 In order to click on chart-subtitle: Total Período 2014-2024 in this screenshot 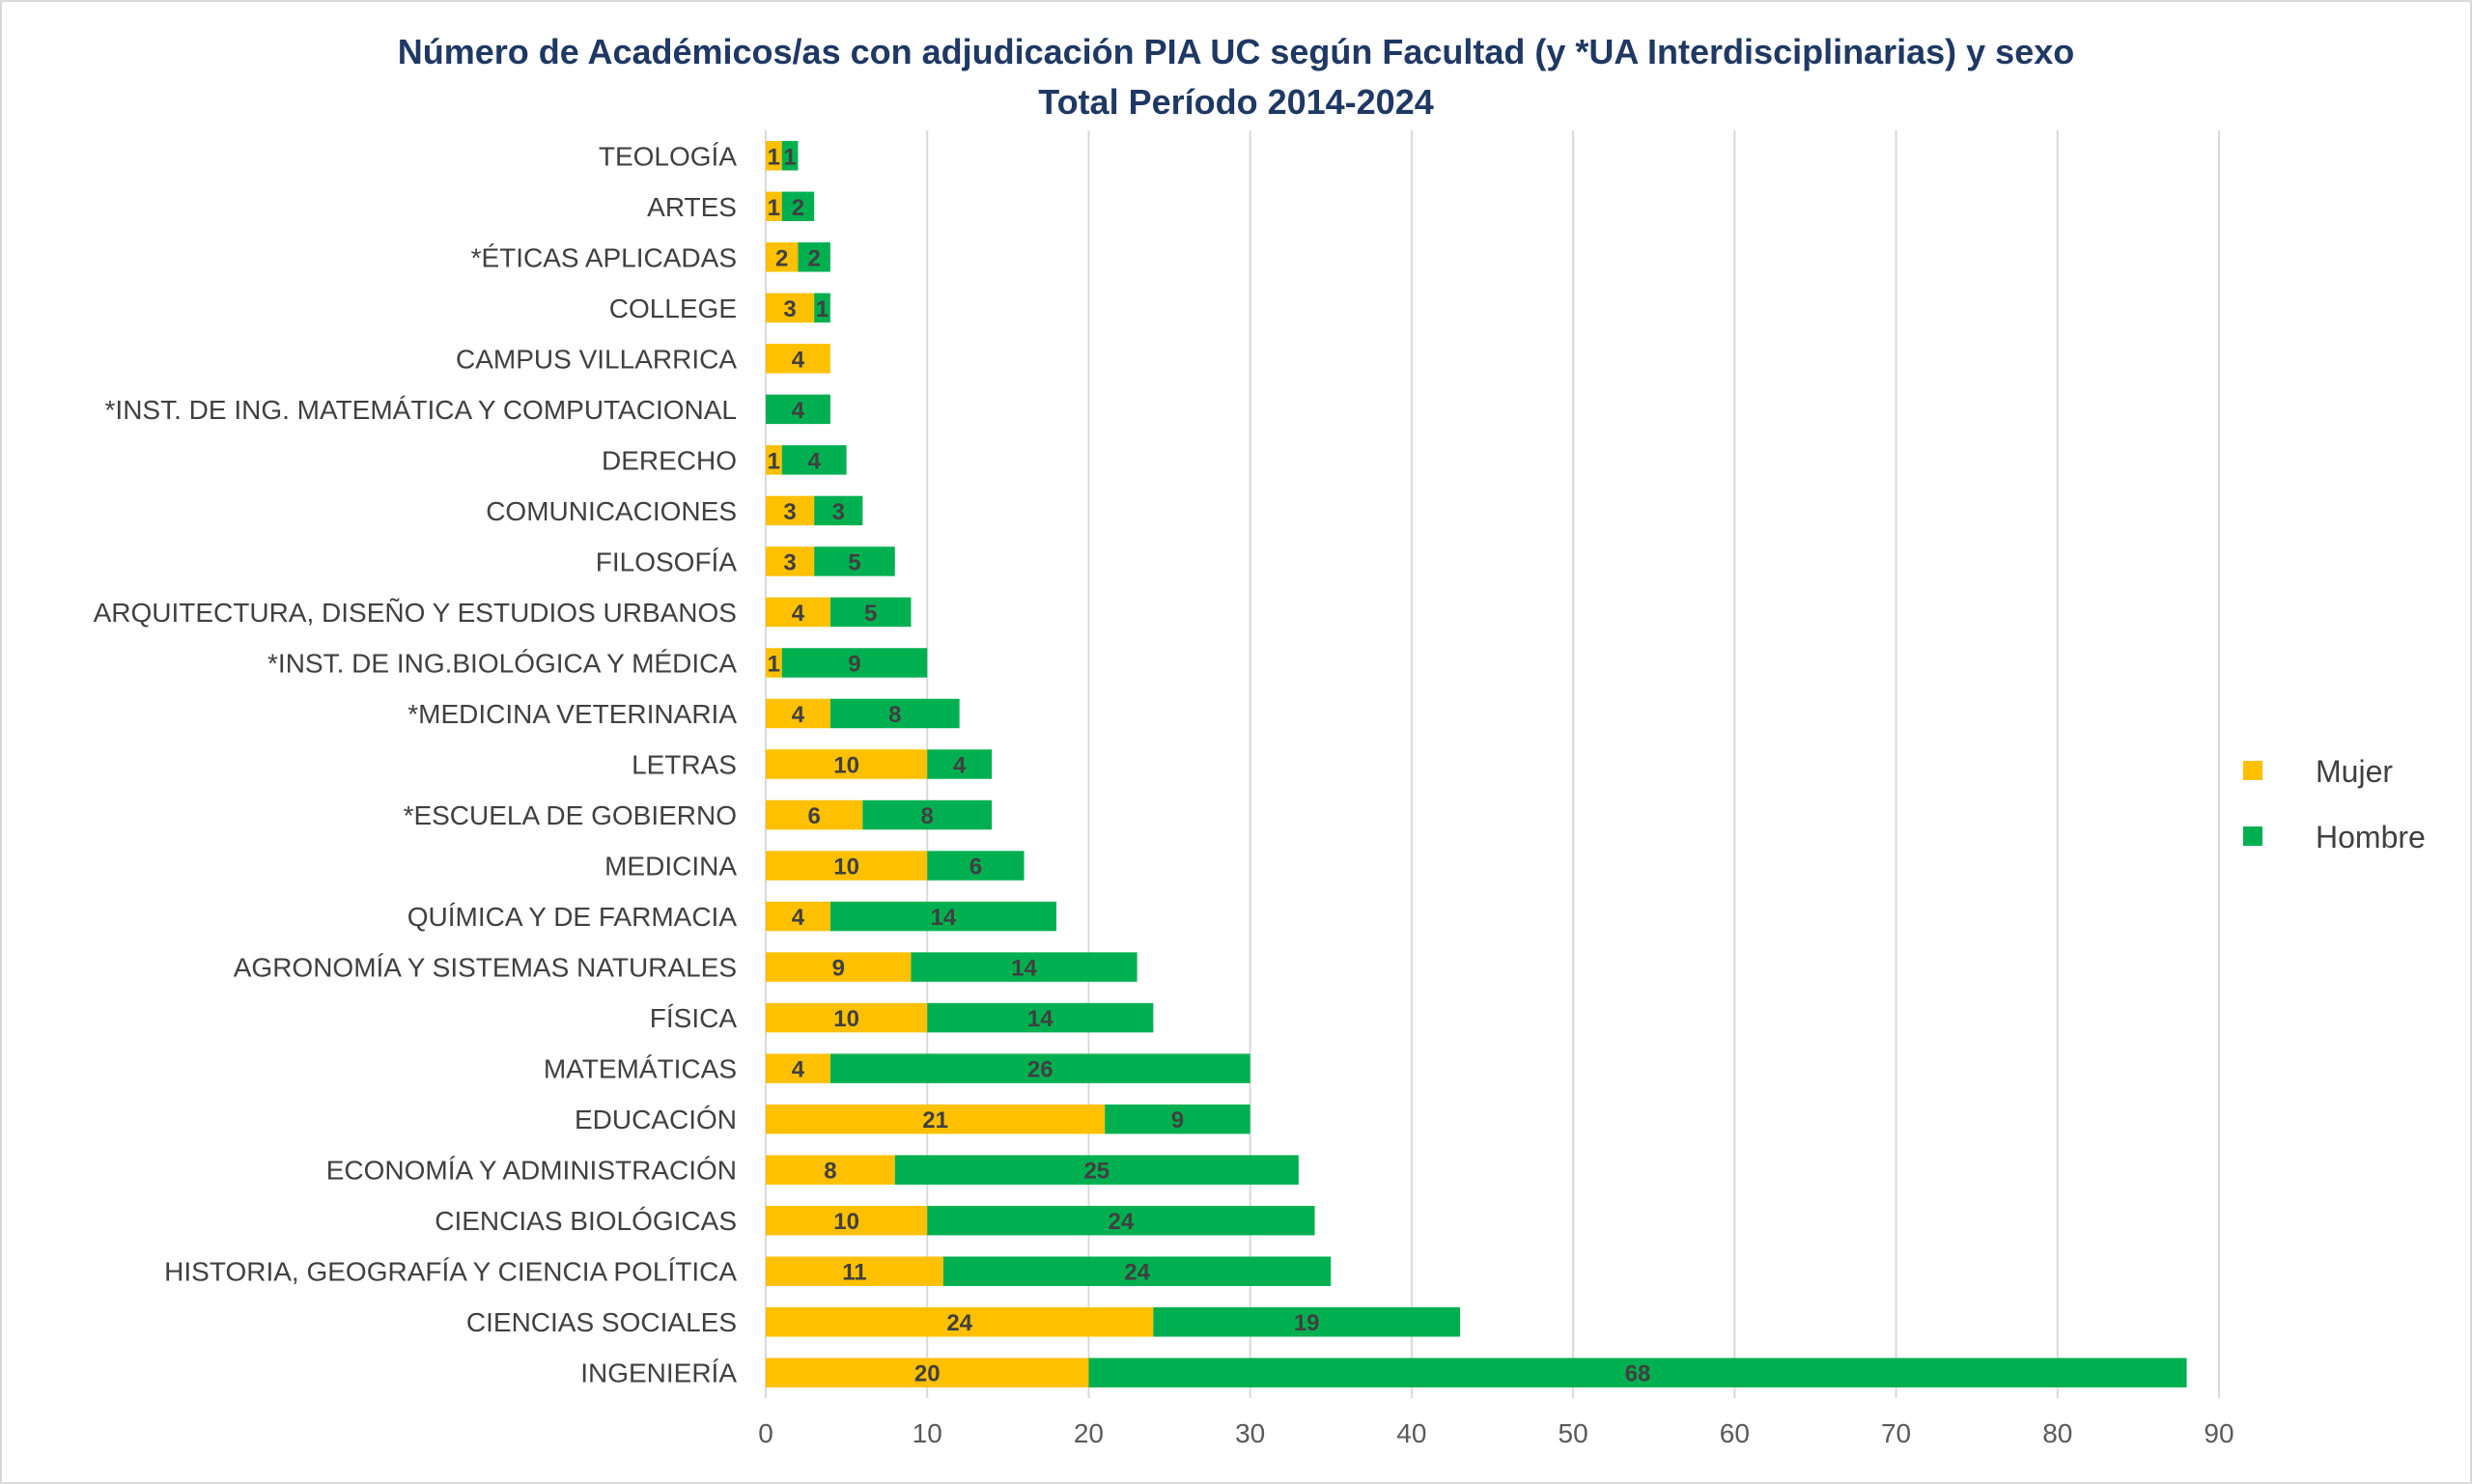, I will do `click(1236, 102)`.